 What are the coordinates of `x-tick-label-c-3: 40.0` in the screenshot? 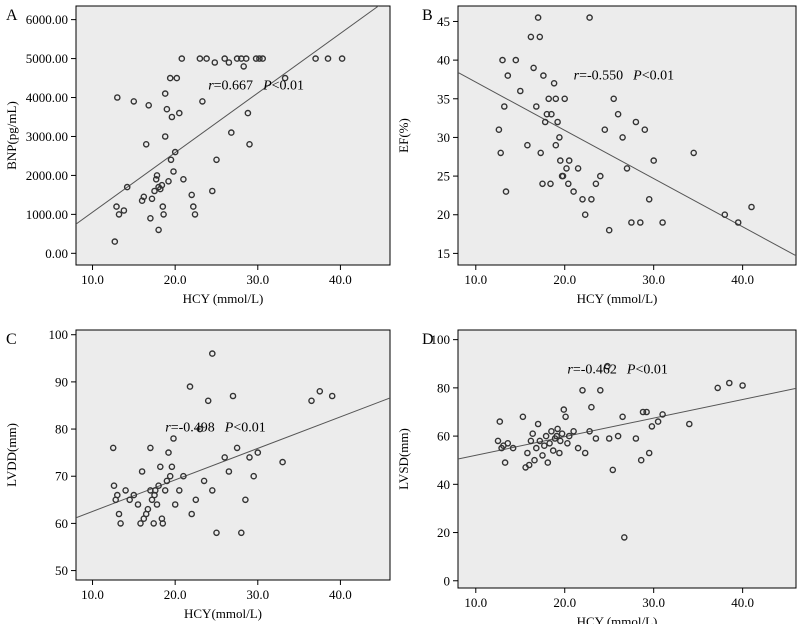 It's located at (340, 594).